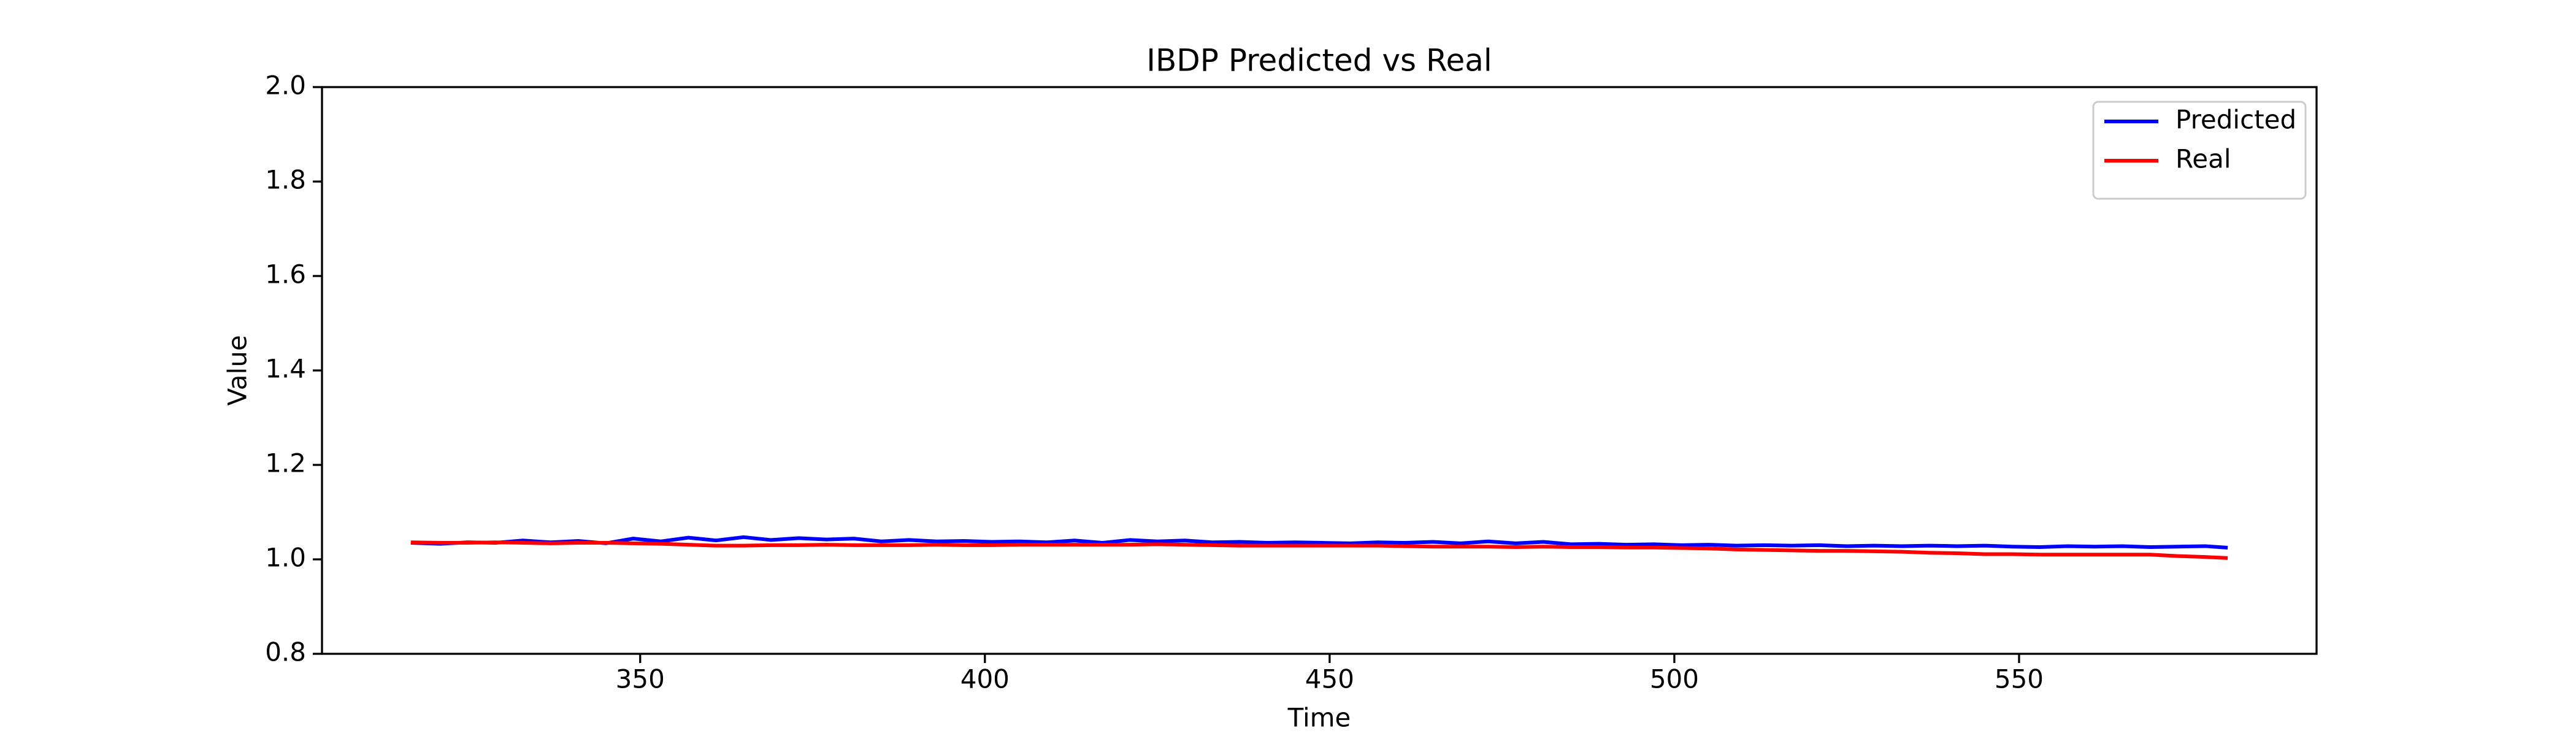 The height and width of the screenshot is (736, 2576). Describe the element at coordinates (285, 558) in the screenshot. I see `y-tick-label: 1.0` at that location.